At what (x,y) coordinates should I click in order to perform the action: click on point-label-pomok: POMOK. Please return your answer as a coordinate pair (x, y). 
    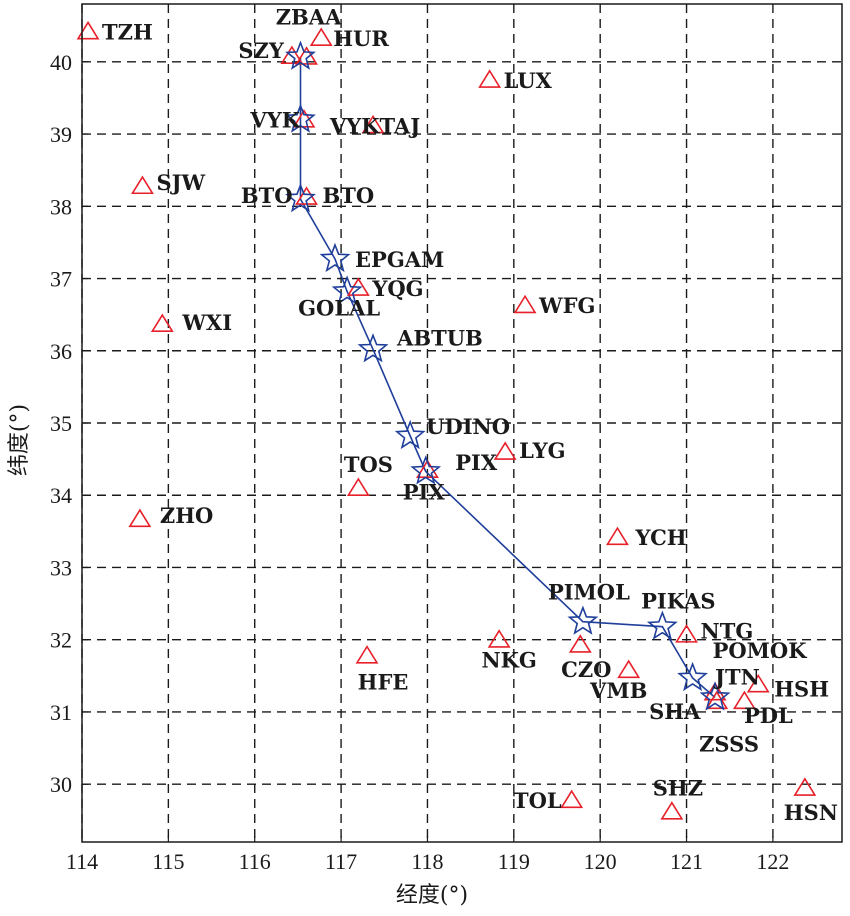
    Looking at the image, I should click on (760, 650).